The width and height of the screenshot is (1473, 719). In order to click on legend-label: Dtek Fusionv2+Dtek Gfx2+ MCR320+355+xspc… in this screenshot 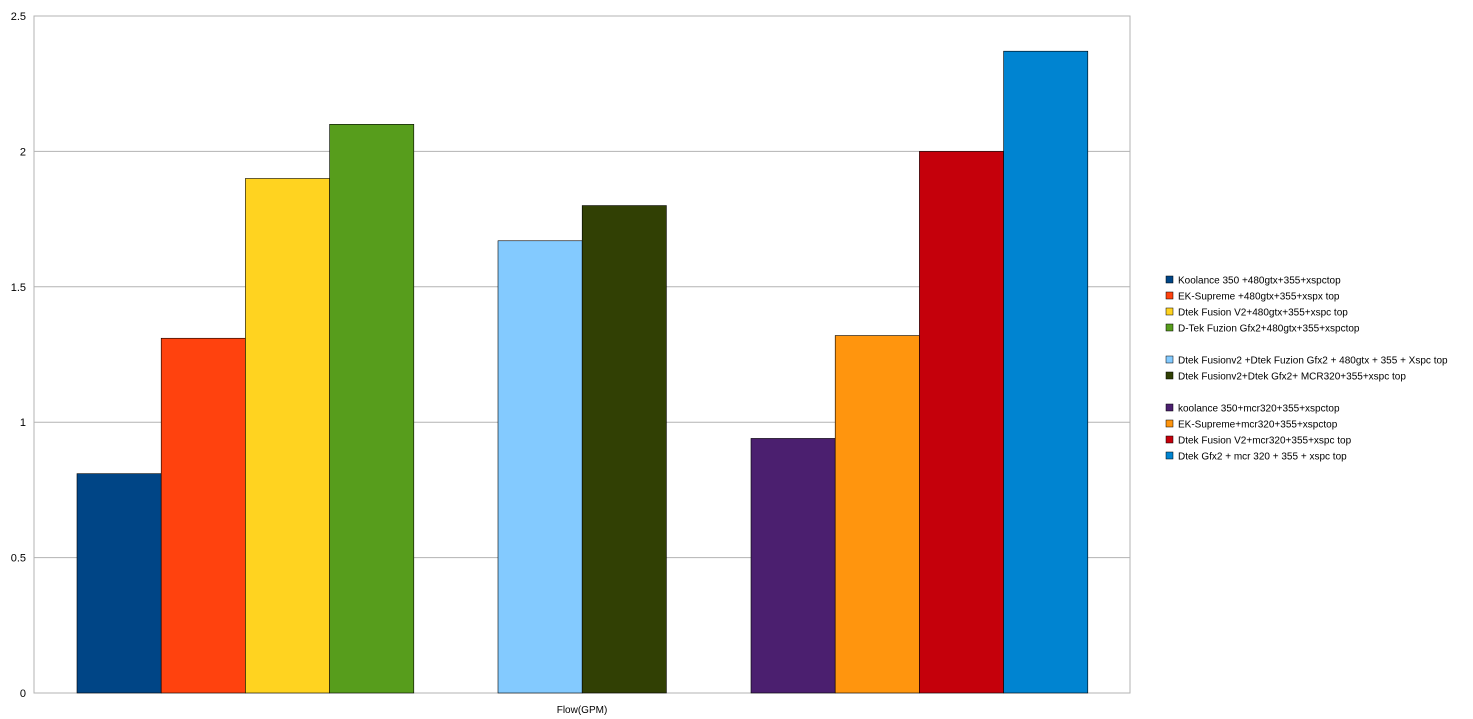, I will do `click(1292, 377)`.